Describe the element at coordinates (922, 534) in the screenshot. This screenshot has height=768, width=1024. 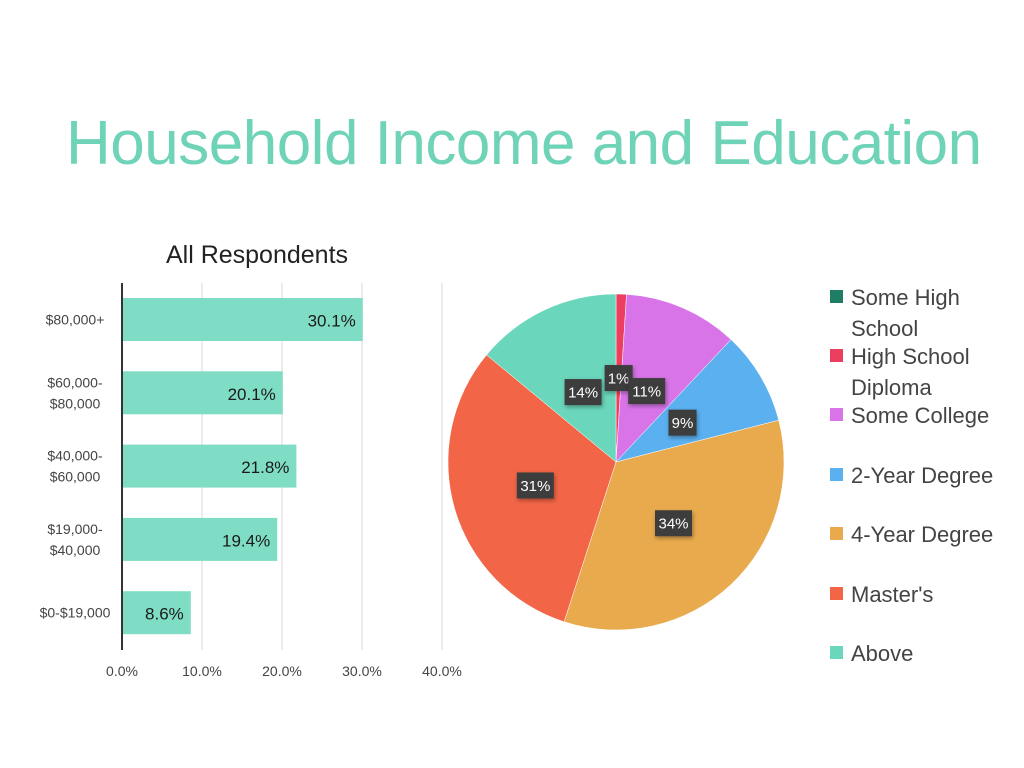
I see `legend-label: 4-Year Degree` at that location.